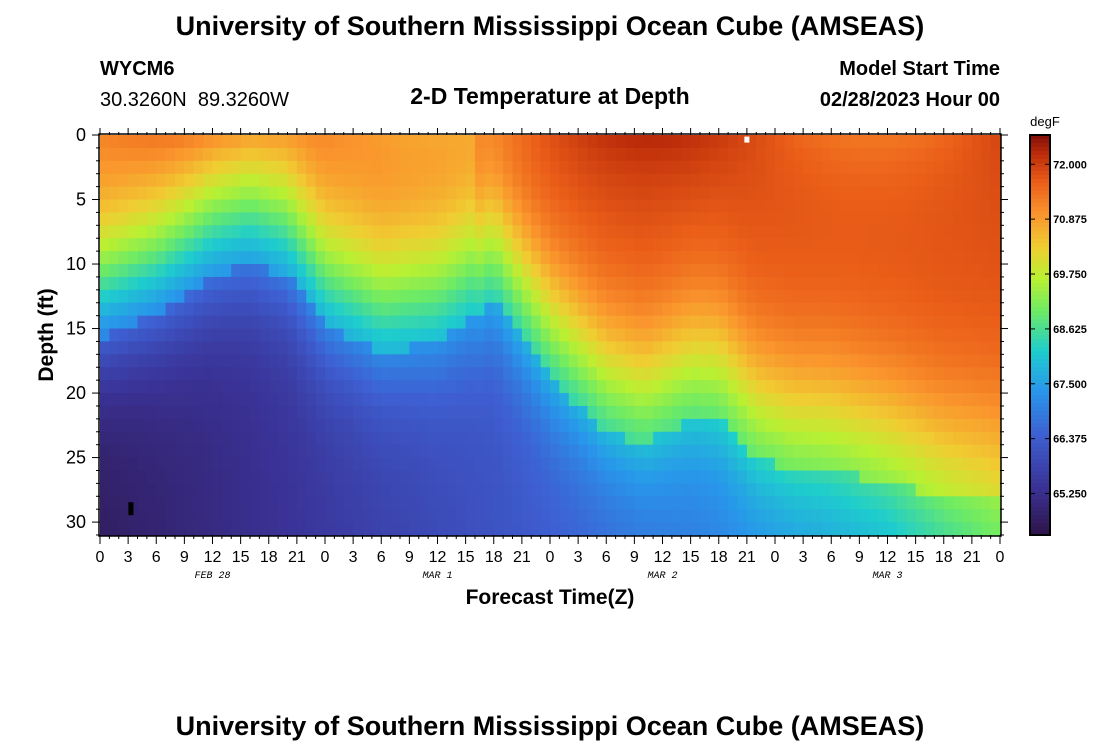  Describe the element at coordinates (719, 557) in the screenshot. I see `x-tick-label: 18` at that location.